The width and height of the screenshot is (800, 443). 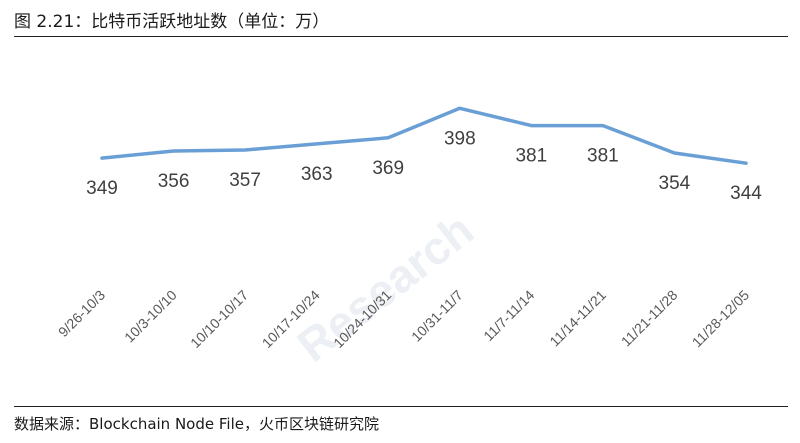 I want to click on data-label: 349, so click(x=102, y=188).